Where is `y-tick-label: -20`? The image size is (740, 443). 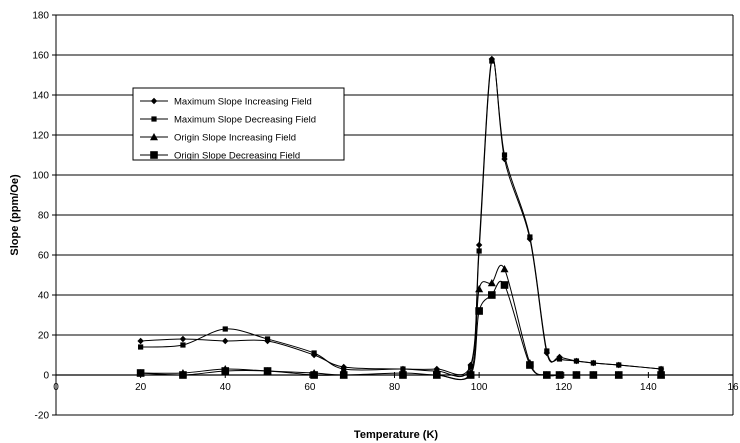
y-tick-label: -20 is located at coordinates (42, 416).